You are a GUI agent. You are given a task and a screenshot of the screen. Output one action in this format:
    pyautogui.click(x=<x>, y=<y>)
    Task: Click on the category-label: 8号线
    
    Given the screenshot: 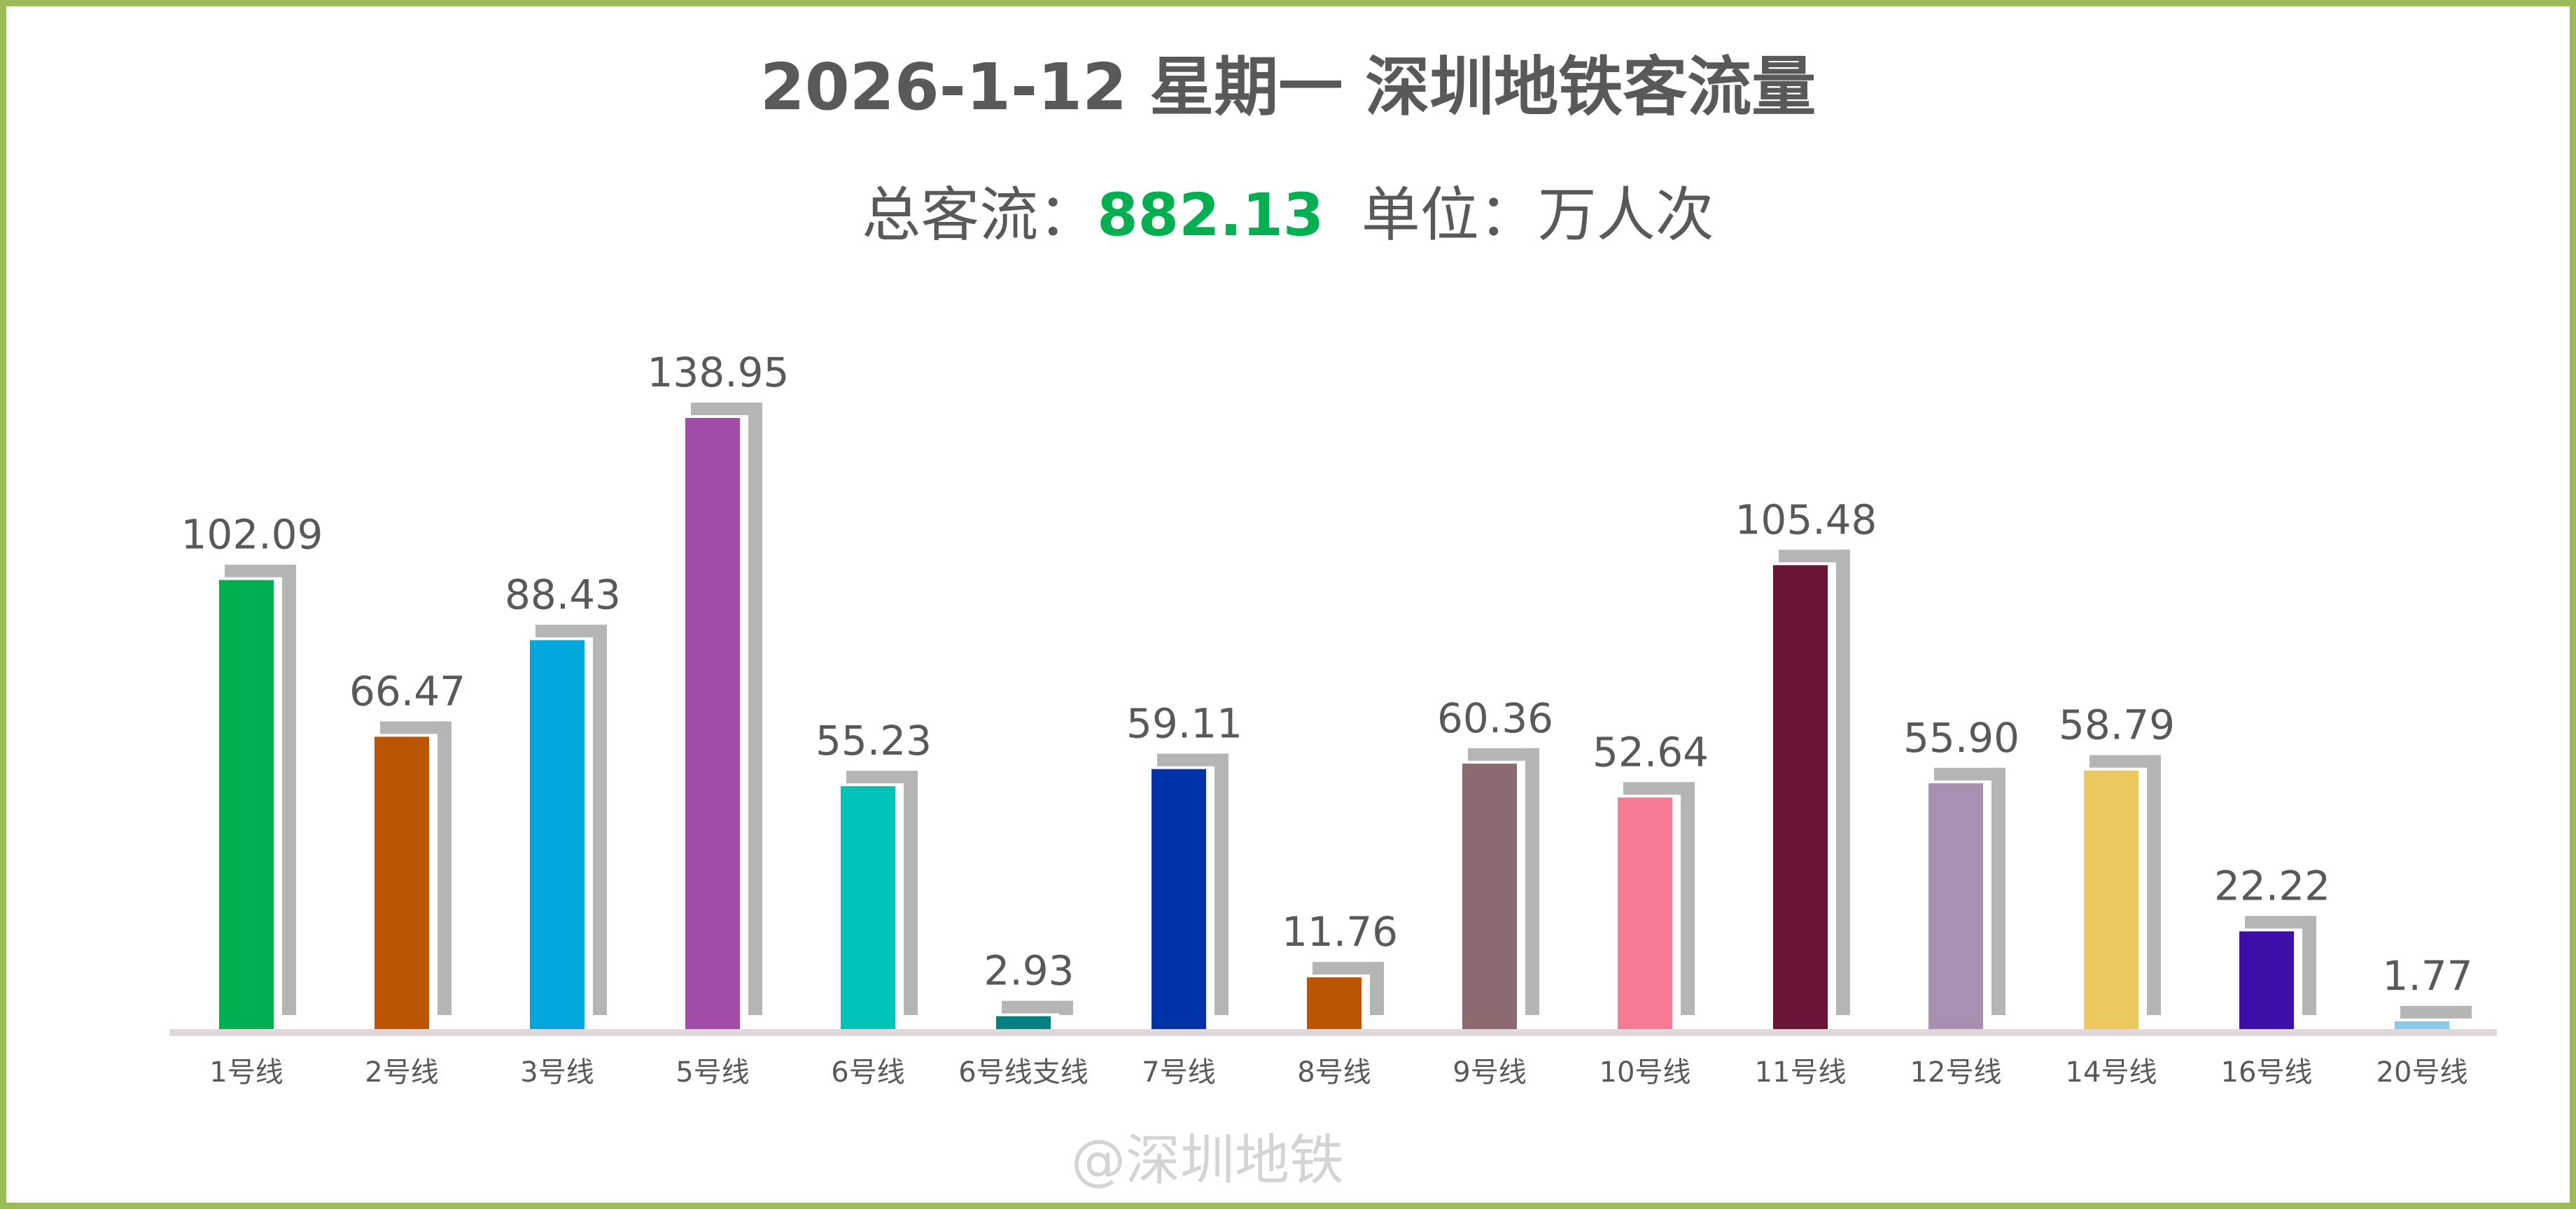 What is the action you would take?
    pyautogui.click(x=1334, y=1072)
    